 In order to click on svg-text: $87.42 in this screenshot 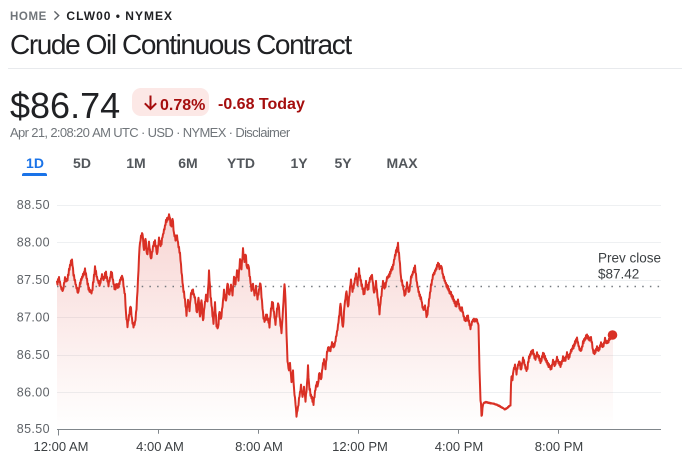, I will do `click(618, 274)`.